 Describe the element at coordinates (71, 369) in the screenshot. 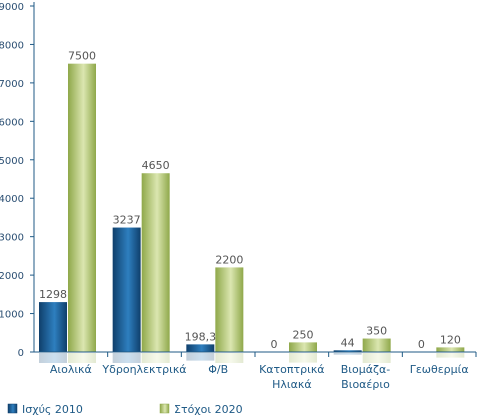

I see `category-label: Αιολικά` at that location.